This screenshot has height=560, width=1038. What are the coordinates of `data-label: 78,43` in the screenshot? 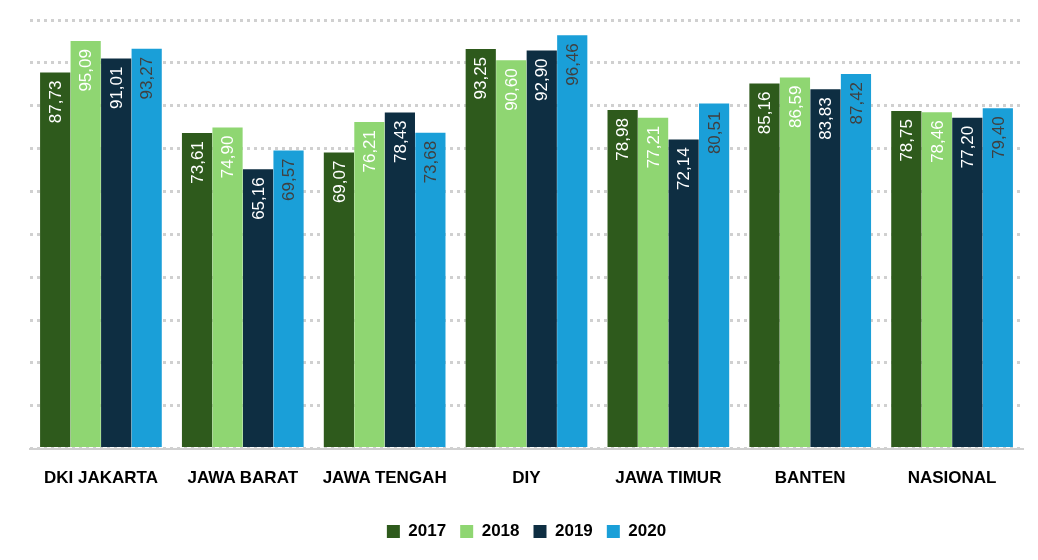 It's located at (400, 141).